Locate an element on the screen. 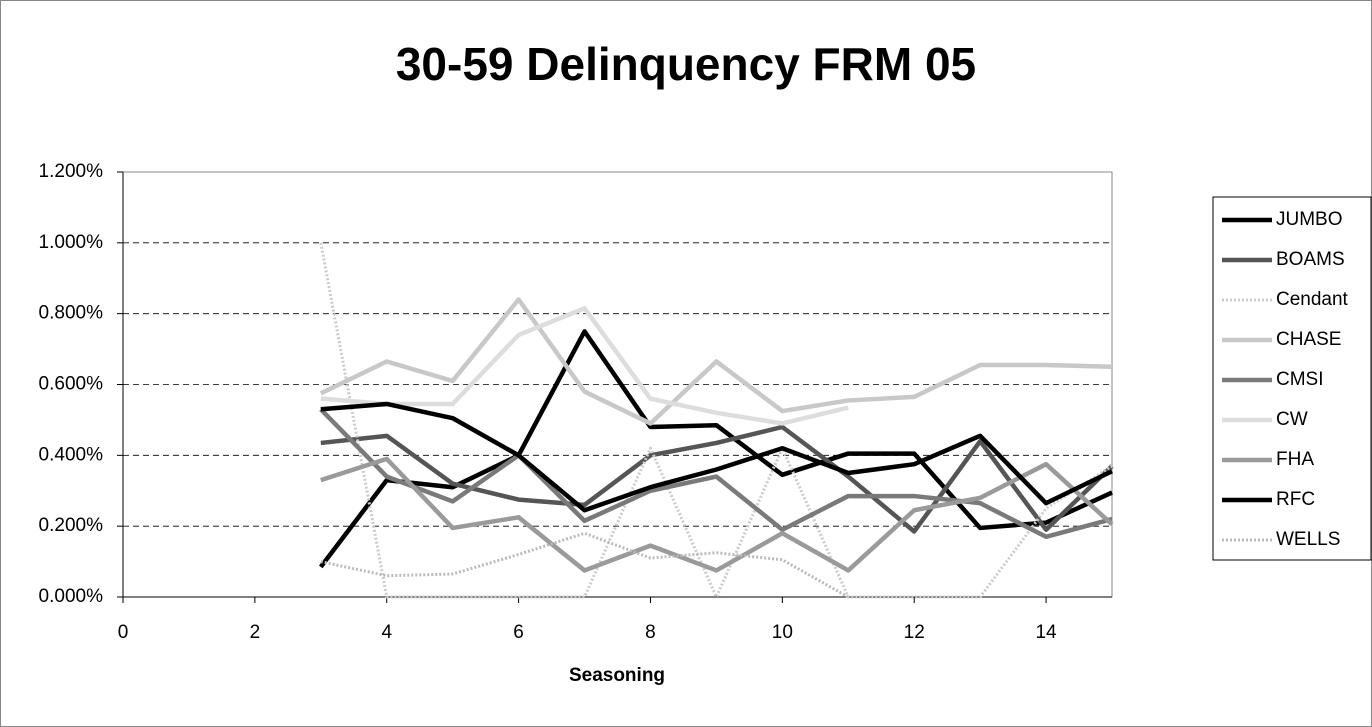  x-tick-label: 12 is located at coordinates (914, 632).